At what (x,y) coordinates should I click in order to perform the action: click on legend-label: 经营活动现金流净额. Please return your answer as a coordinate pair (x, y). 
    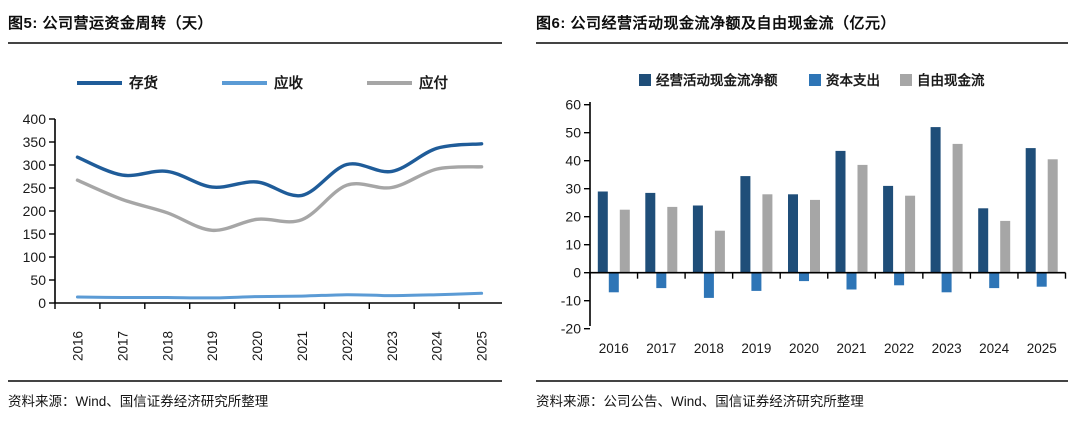
    Looking at the image, I should click on (717, 80).